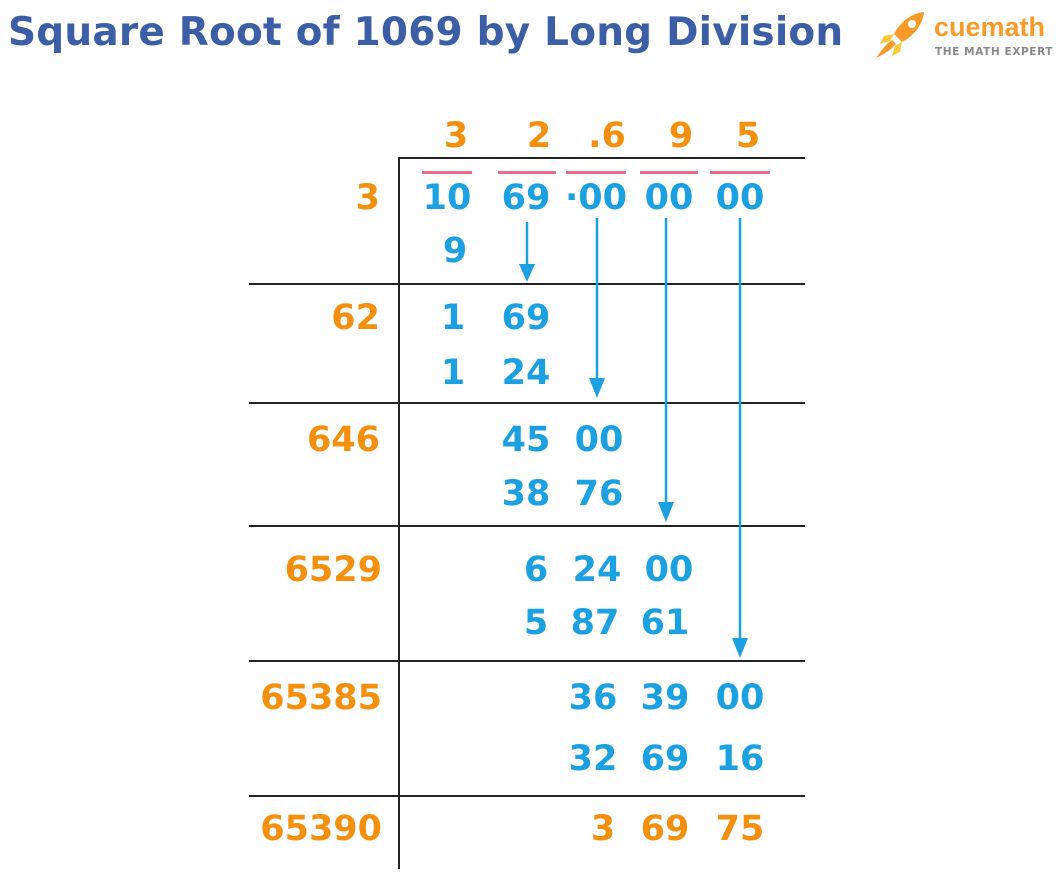  What do you see at coordinates (453, 318) in the screenshot?
I see `step-2-remainder-1: 1` at bounding box center [453, 318].